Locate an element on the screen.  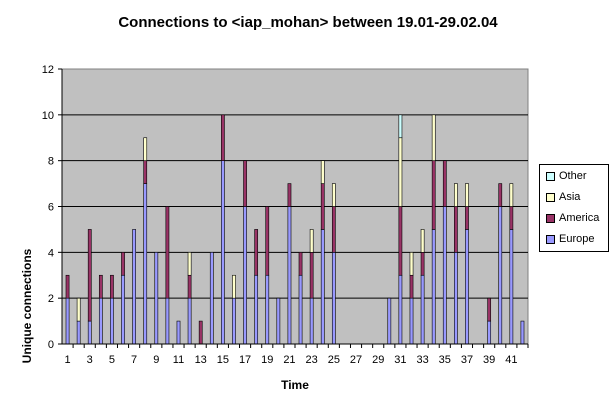
y-tick-label-10: 10 is located at coordinates (48, 116).